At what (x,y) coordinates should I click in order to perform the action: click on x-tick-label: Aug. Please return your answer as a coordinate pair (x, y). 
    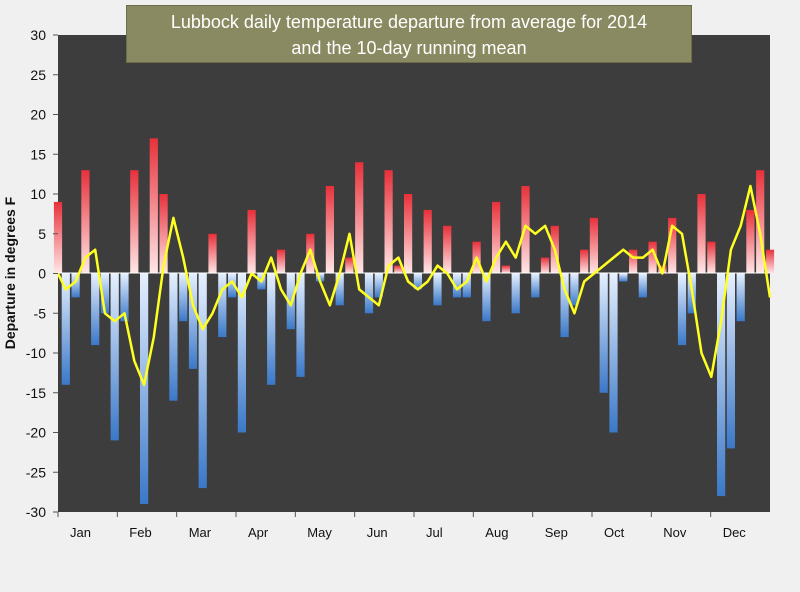
    Looking at the image, I should click on (496, 532).